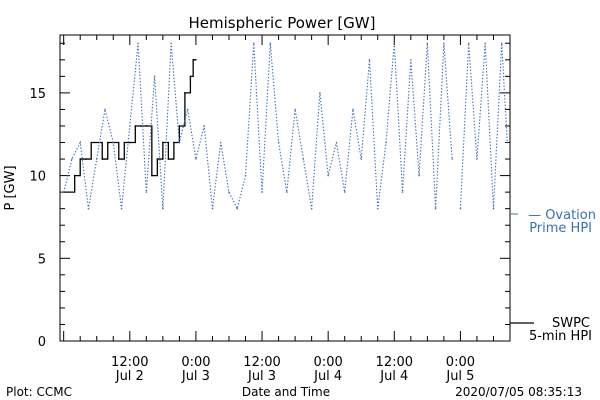 This screenshot has height=400, width=600. I want to click on swpc-line, so click(129, 126).